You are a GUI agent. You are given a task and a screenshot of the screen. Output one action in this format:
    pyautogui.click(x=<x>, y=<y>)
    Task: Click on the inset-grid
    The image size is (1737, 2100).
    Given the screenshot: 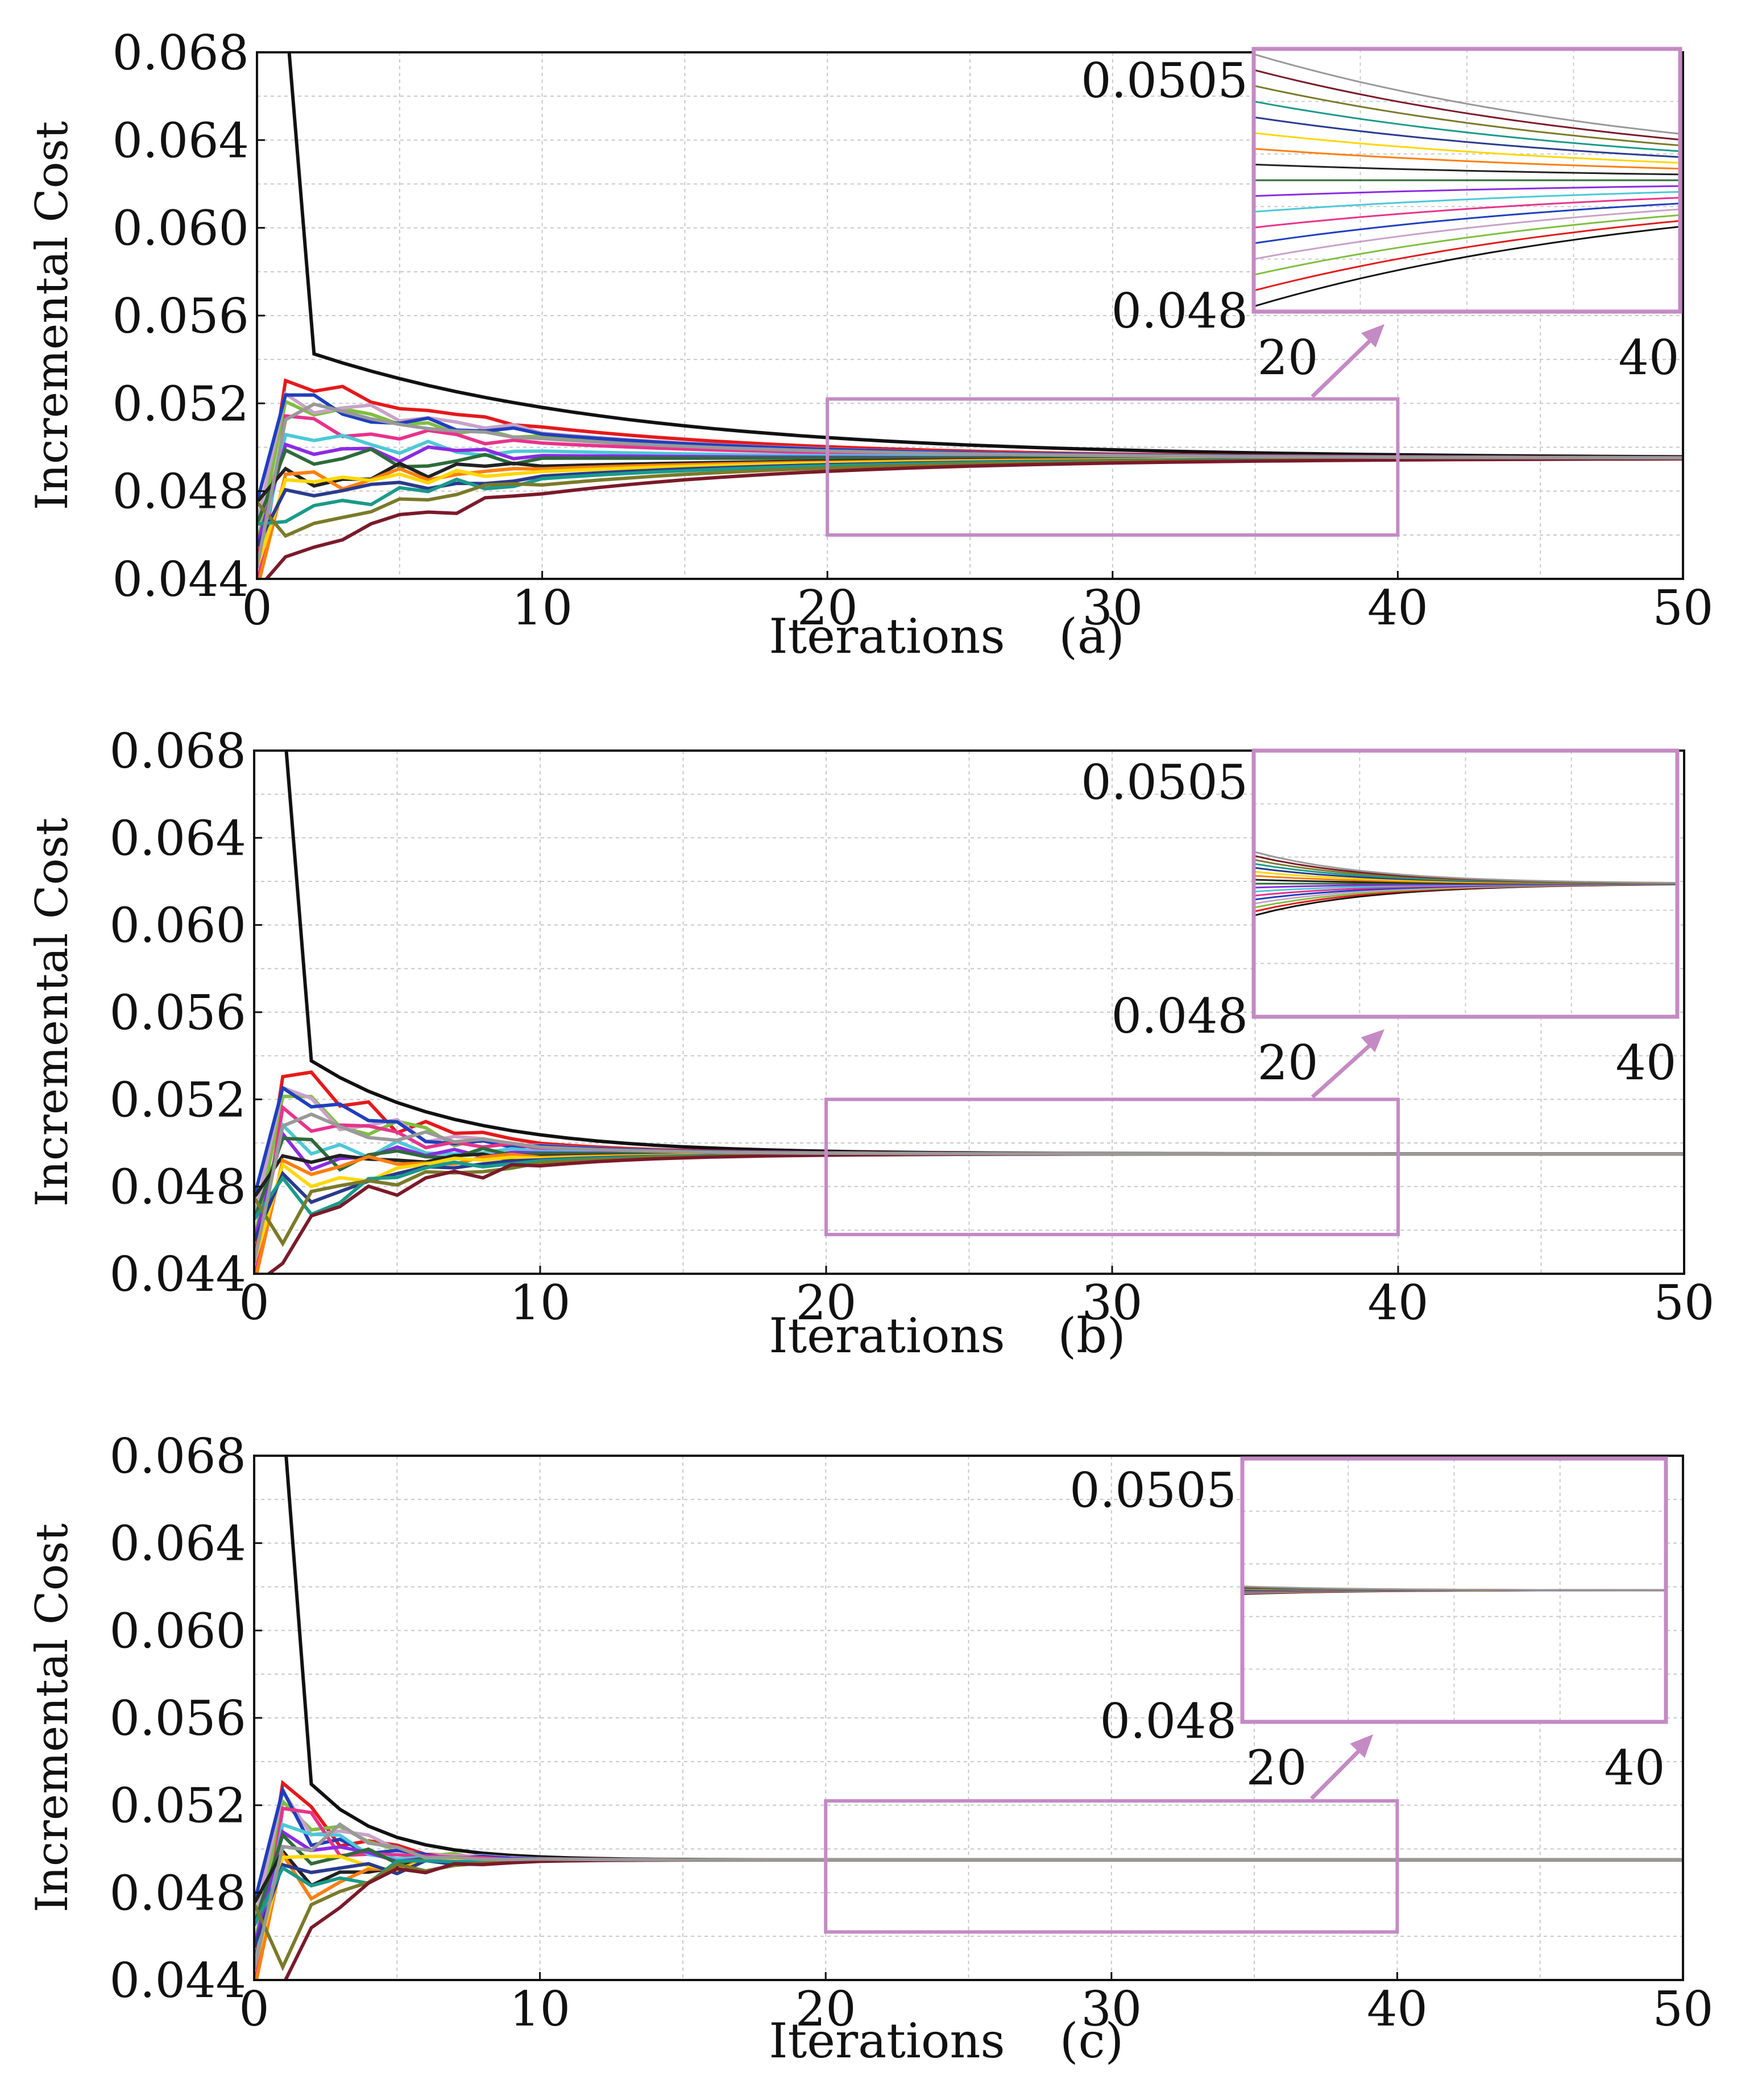 What is the action you would take?
    pyautogui.click(x=1454, y=1590)
    